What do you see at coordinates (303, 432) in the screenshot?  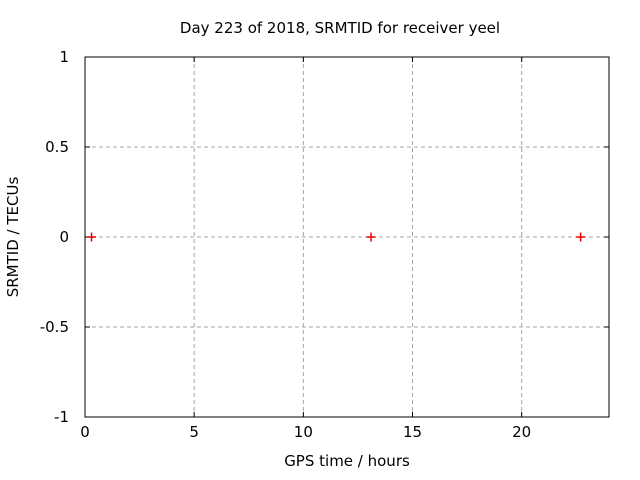 I see `x-tick-label: 10` at bounding box center [303, 432].